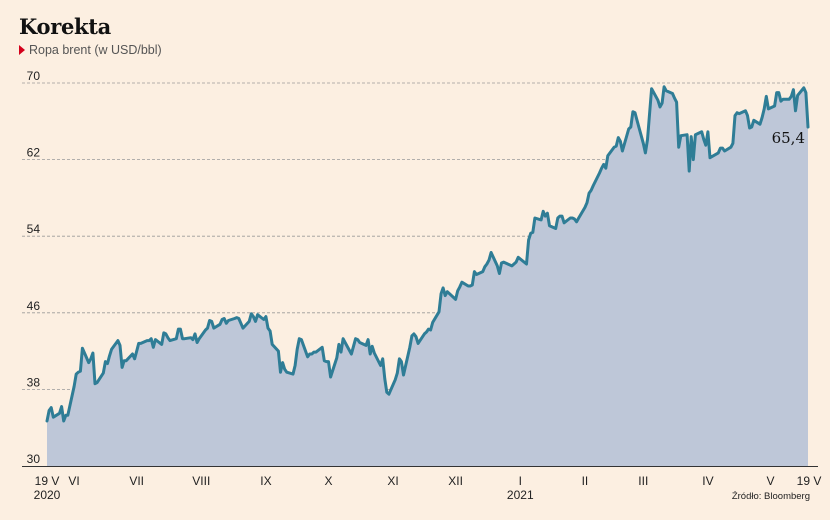  What do you see at coordinates (47, 495) in the screenshot?
I see `x-year-label: 2020` at bounding box center [47, 495].